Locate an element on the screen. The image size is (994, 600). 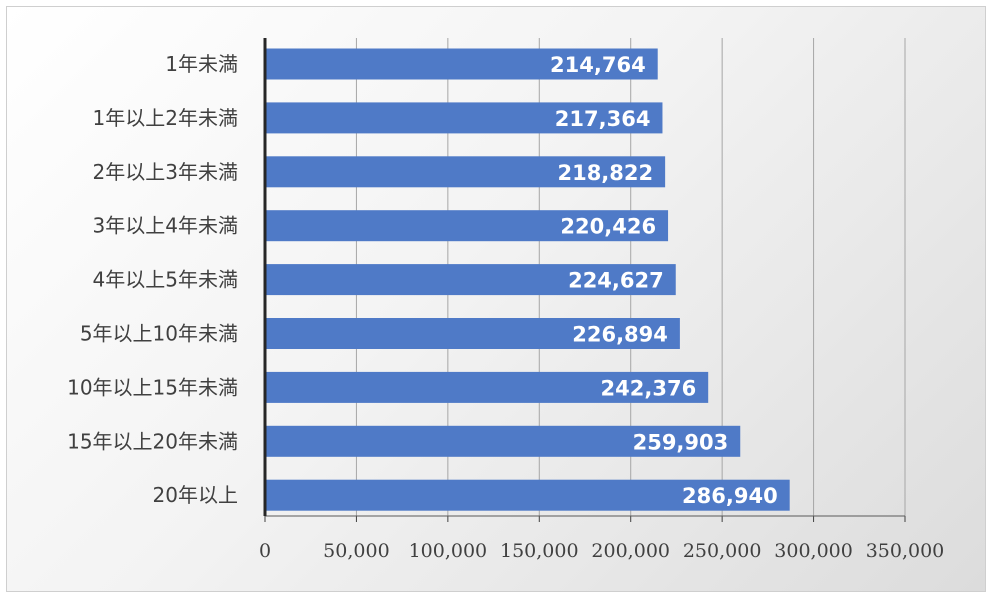
data-label: 224,627 is located at coordinates (616, 281).